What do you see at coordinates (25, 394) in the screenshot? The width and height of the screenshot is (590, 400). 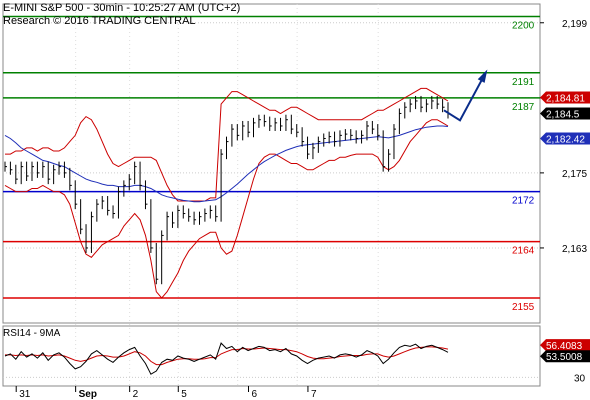 I see `x-tick-label: 31` at bounding box center [25, 394].